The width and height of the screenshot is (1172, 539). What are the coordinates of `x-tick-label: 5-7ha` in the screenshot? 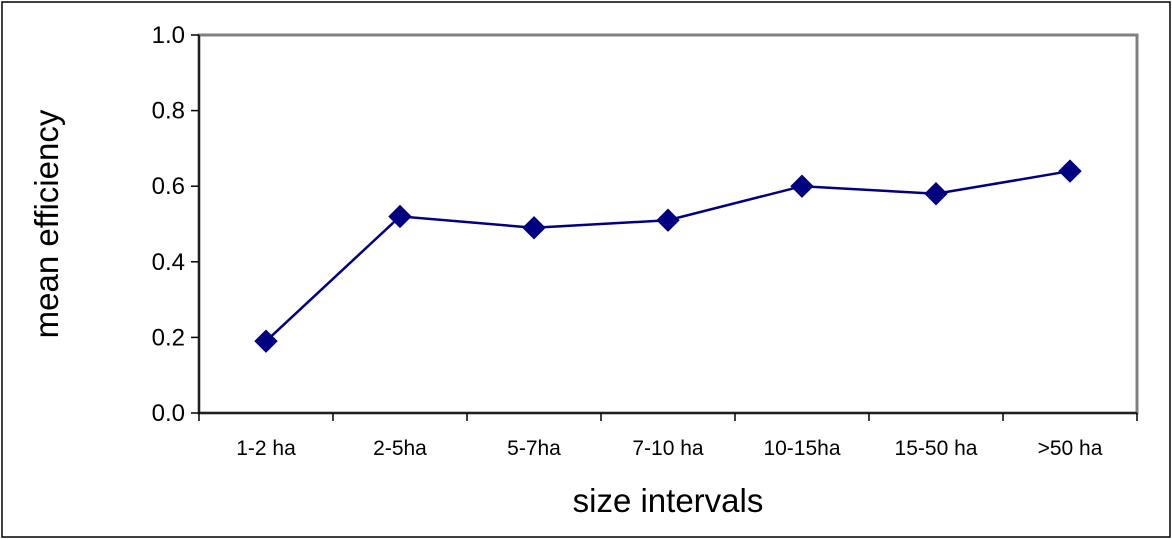 It's located at (534, 448).